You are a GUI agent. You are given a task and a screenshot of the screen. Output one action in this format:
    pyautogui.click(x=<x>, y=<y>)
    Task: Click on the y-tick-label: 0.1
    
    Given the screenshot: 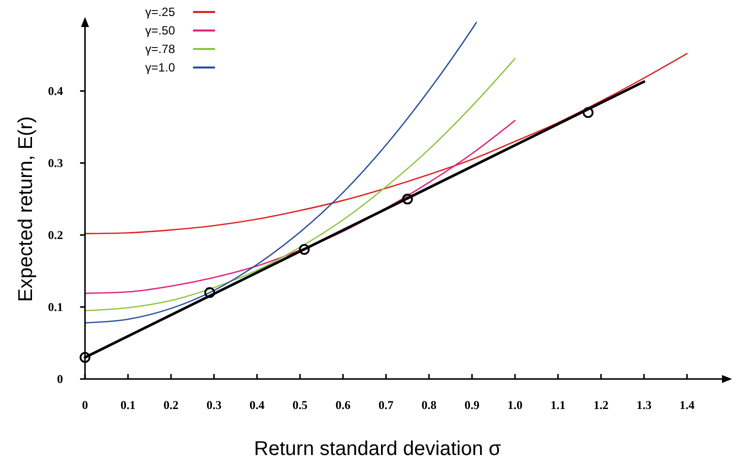 What is the action you would take?
    pyautogui.click(x=55, y=307)
    